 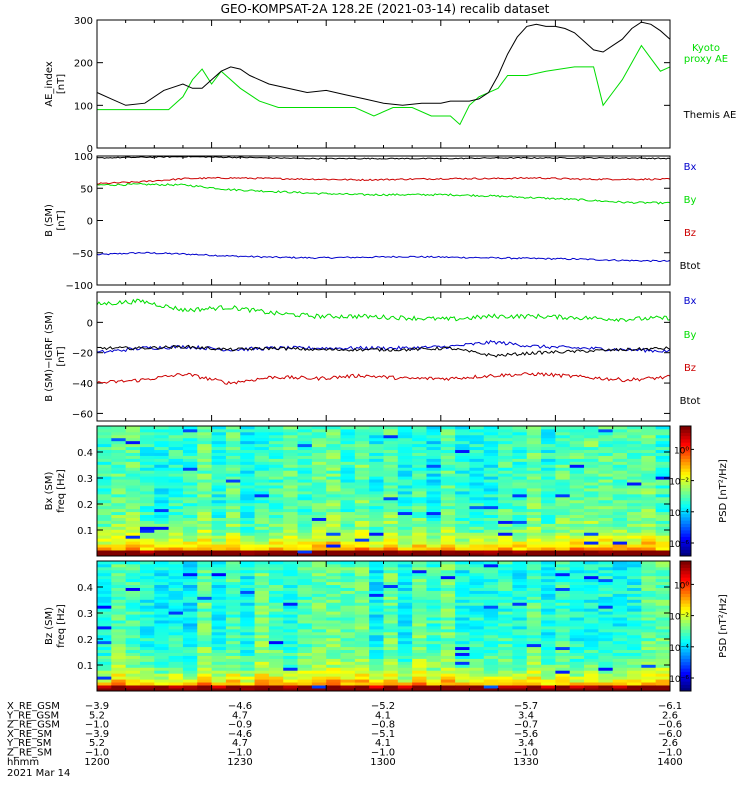 What do you see at coordinates (29, 734) in the screenshot?
I see `ephemeris-row-label: X_RE_SM` at bounding box center [29, 734].